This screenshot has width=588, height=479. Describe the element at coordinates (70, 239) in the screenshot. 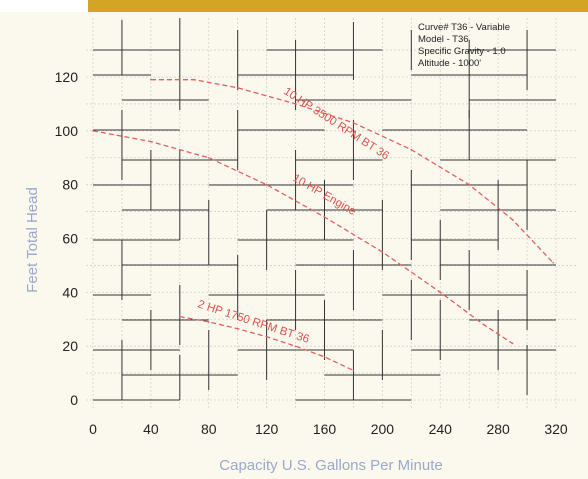

I see `y-tick-label: 60` at that location.